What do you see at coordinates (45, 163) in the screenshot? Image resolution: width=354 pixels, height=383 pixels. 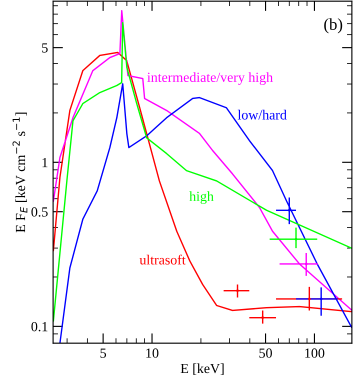 I see `y-tick-label: 1` at bounding box center [45, 163].